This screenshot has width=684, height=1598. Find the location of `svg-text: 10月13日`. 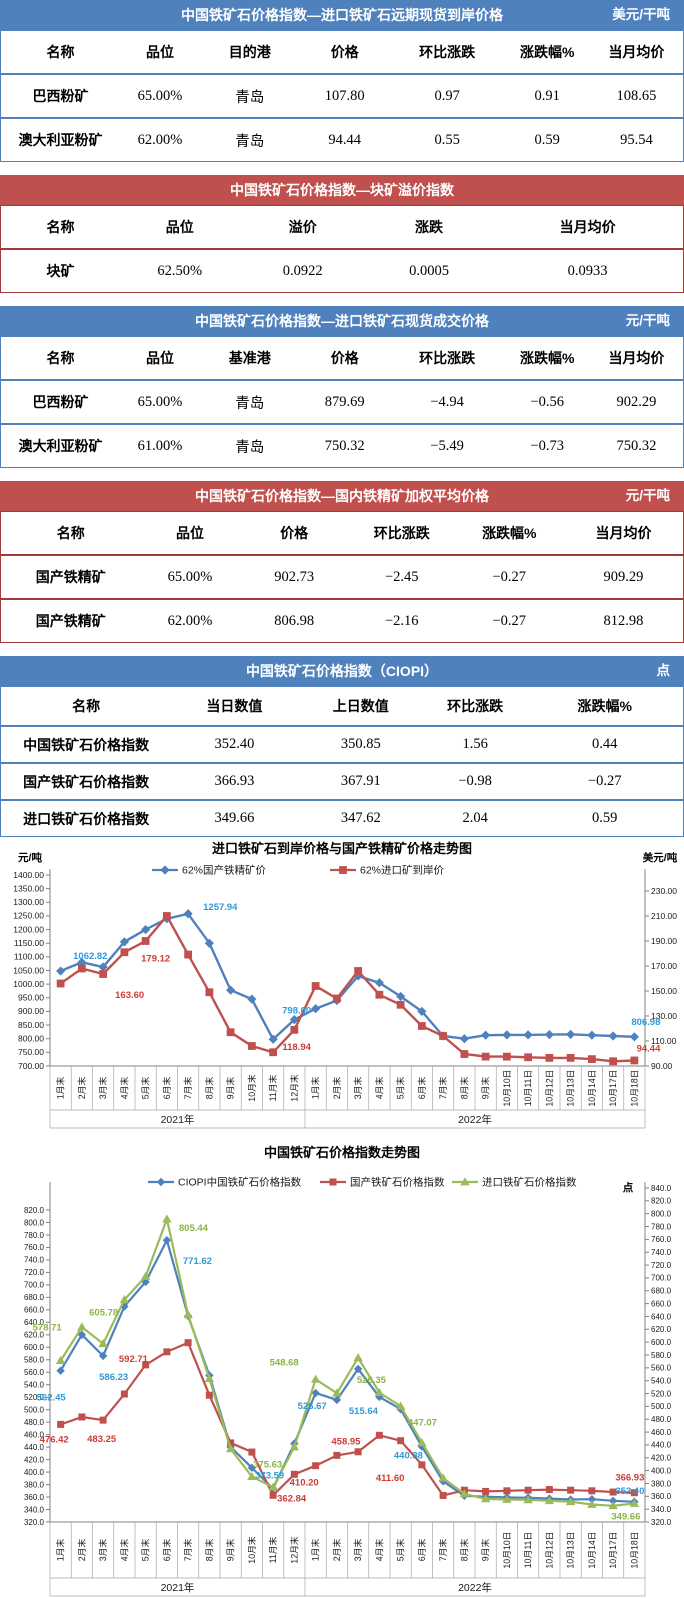

svg-text: 10月13日 is located at coordinates (571, 1549).